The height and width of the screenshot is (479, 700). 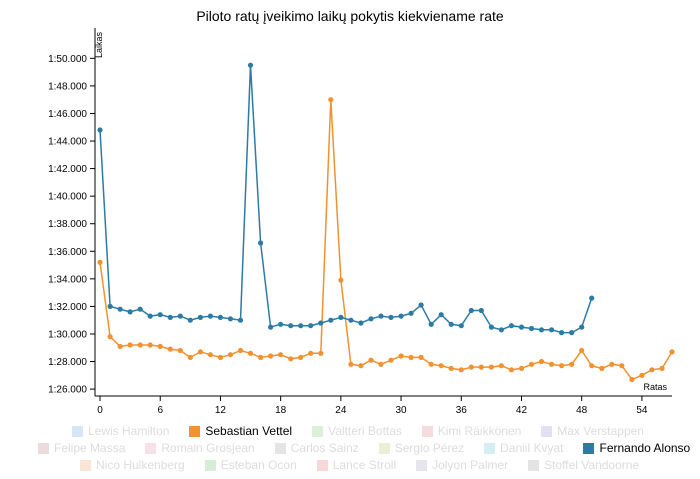 What do you see at coordinates (421, 448) in the screenshot?
I see `legend-item-sergio-p-rez: Sergio Pérez` at bounding box center [421, 448].